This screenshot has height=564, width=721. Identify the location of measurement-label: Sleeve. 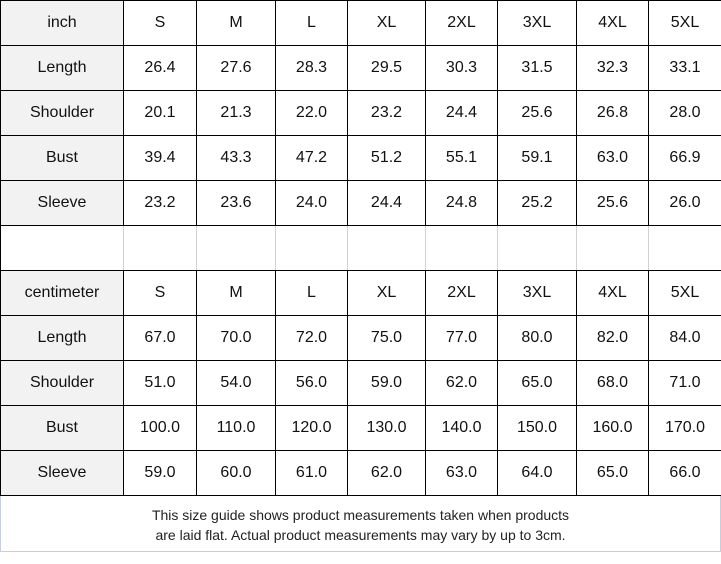
(62, 203).